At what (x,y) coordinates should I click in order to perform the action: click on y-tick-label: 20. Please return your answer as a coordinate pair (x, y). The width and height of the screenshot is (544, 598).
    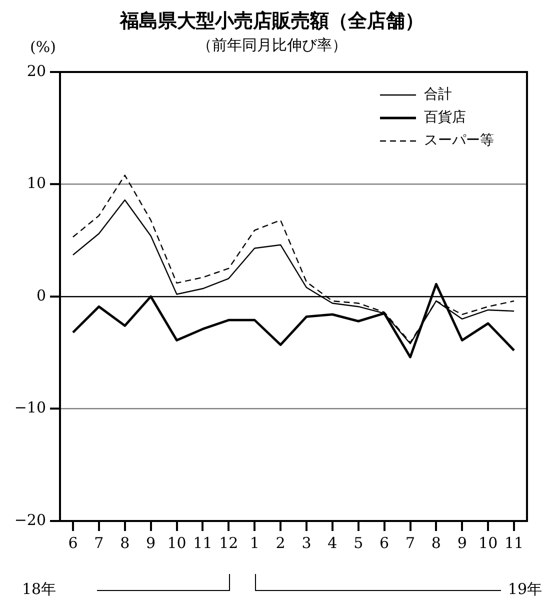
    Looking at the image, I should click on (36, 71).